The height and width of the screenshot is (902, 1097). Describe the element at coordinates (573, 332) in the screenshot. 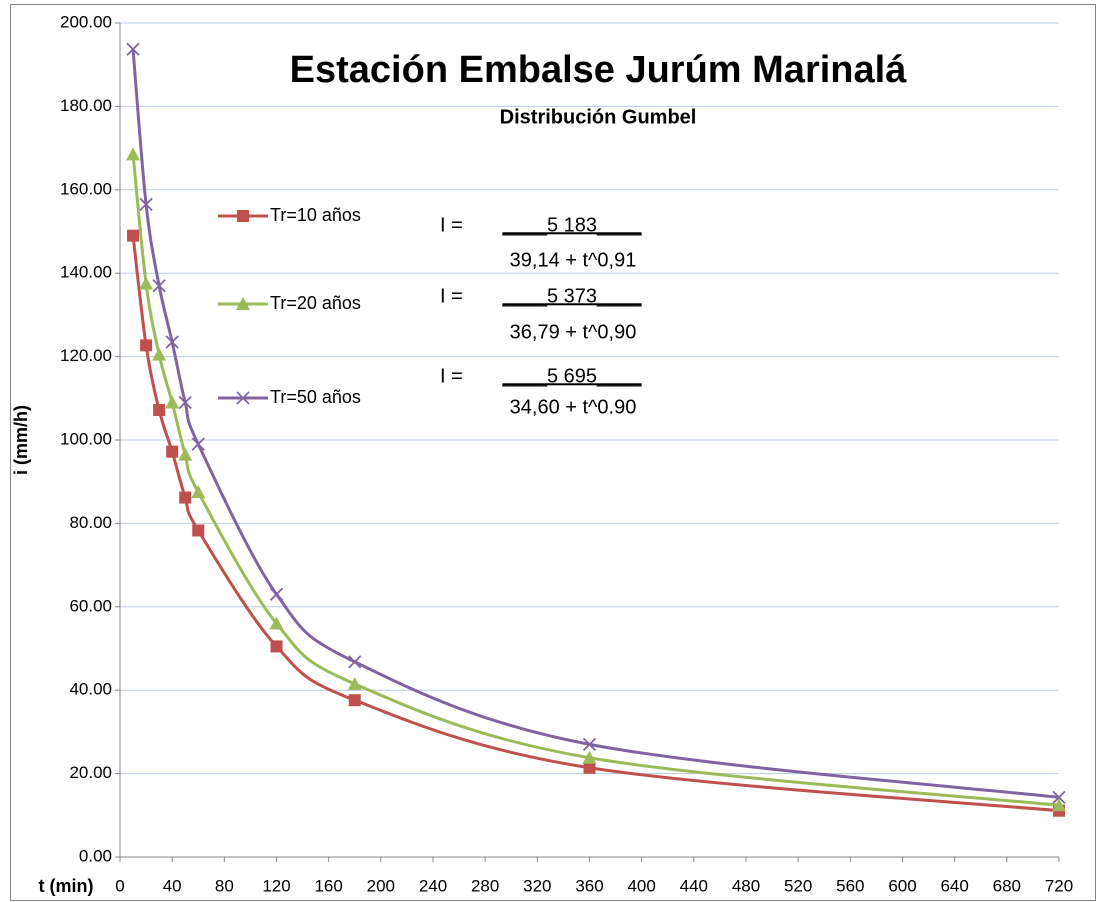

I see `equation-denominator: 36,79 + t^0,90` at that location.